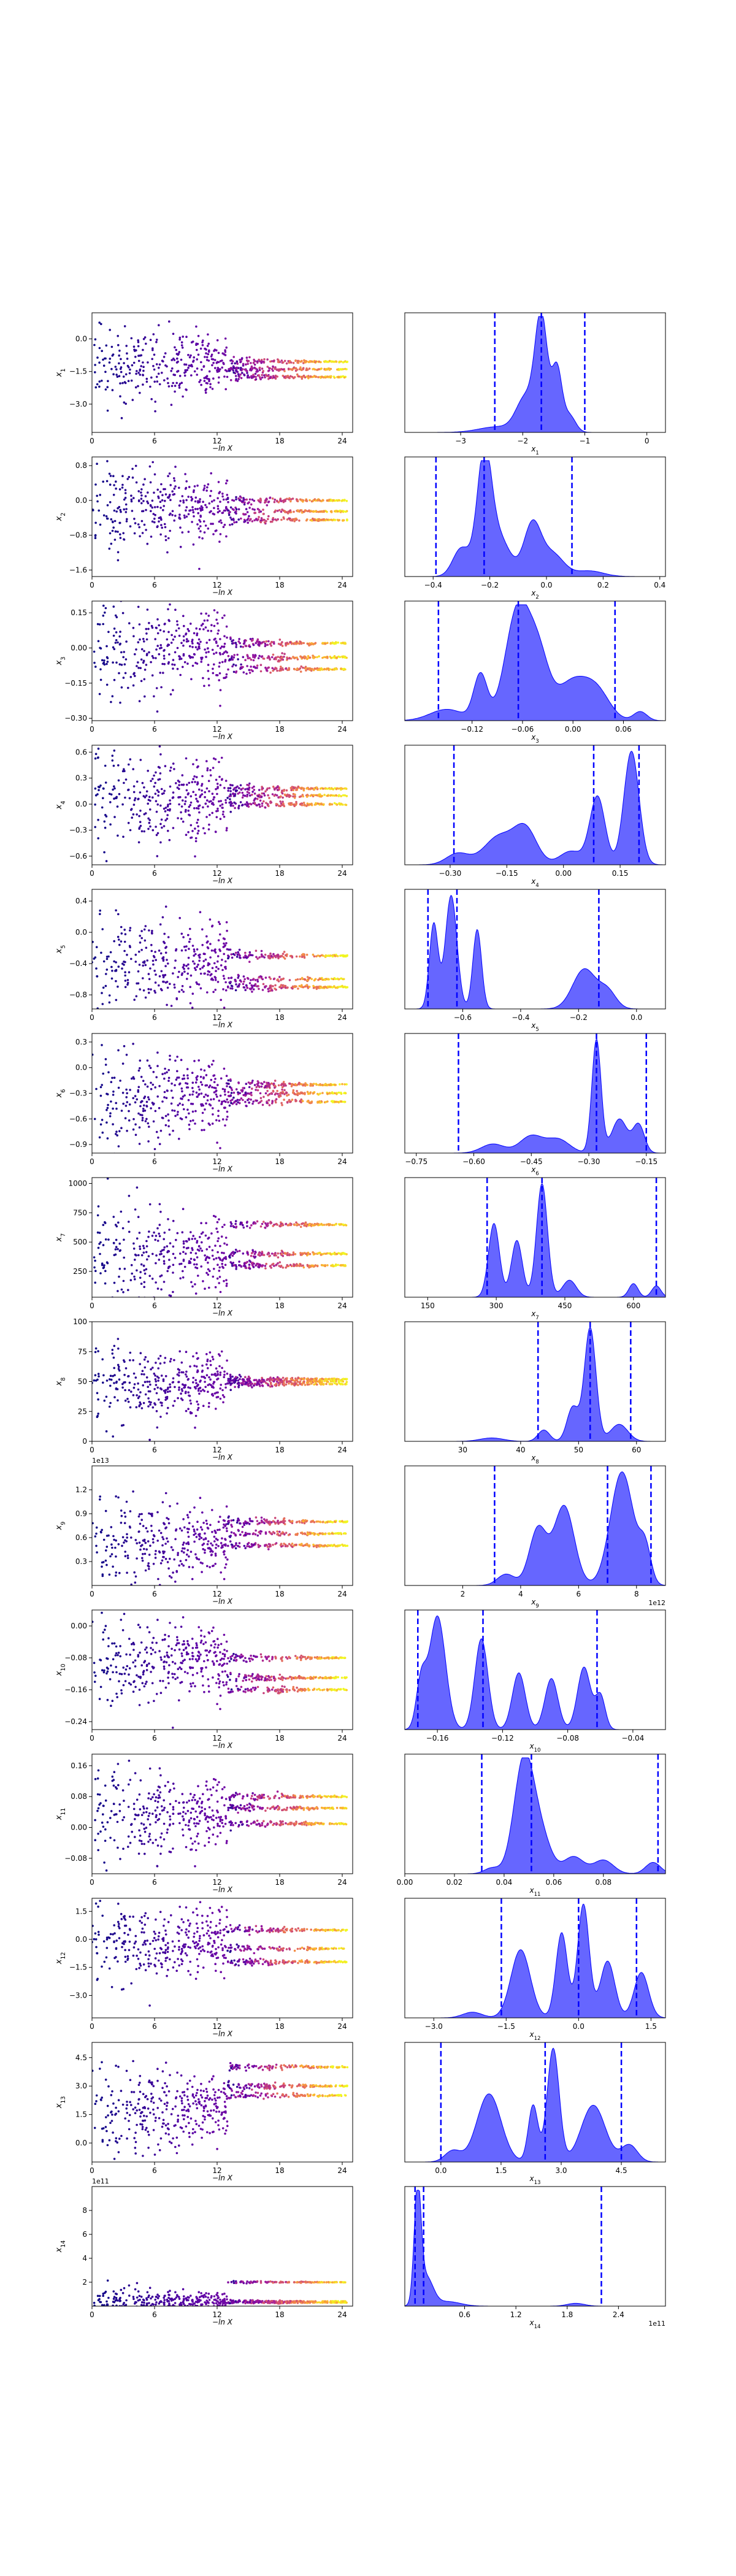 Image resolution: width=736 pixels, height=2576 pixels. Describe the element at coordinates (78, 1118) in the screenshot. I see `y-tick-label: −0.6` at that location.